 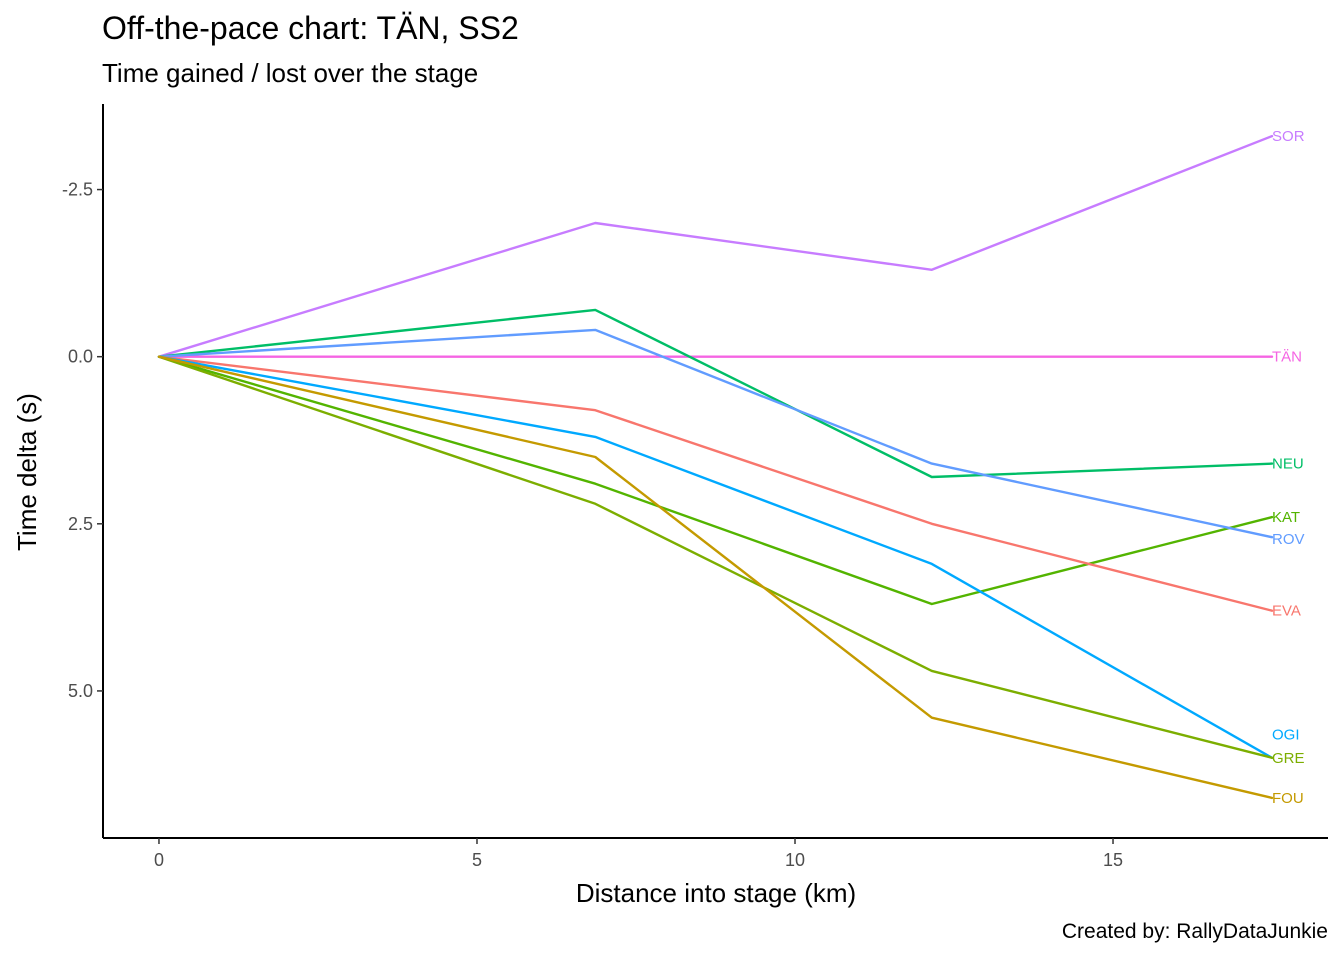 I want to click on x-tick-label: 5, so click(x=477, y=860).